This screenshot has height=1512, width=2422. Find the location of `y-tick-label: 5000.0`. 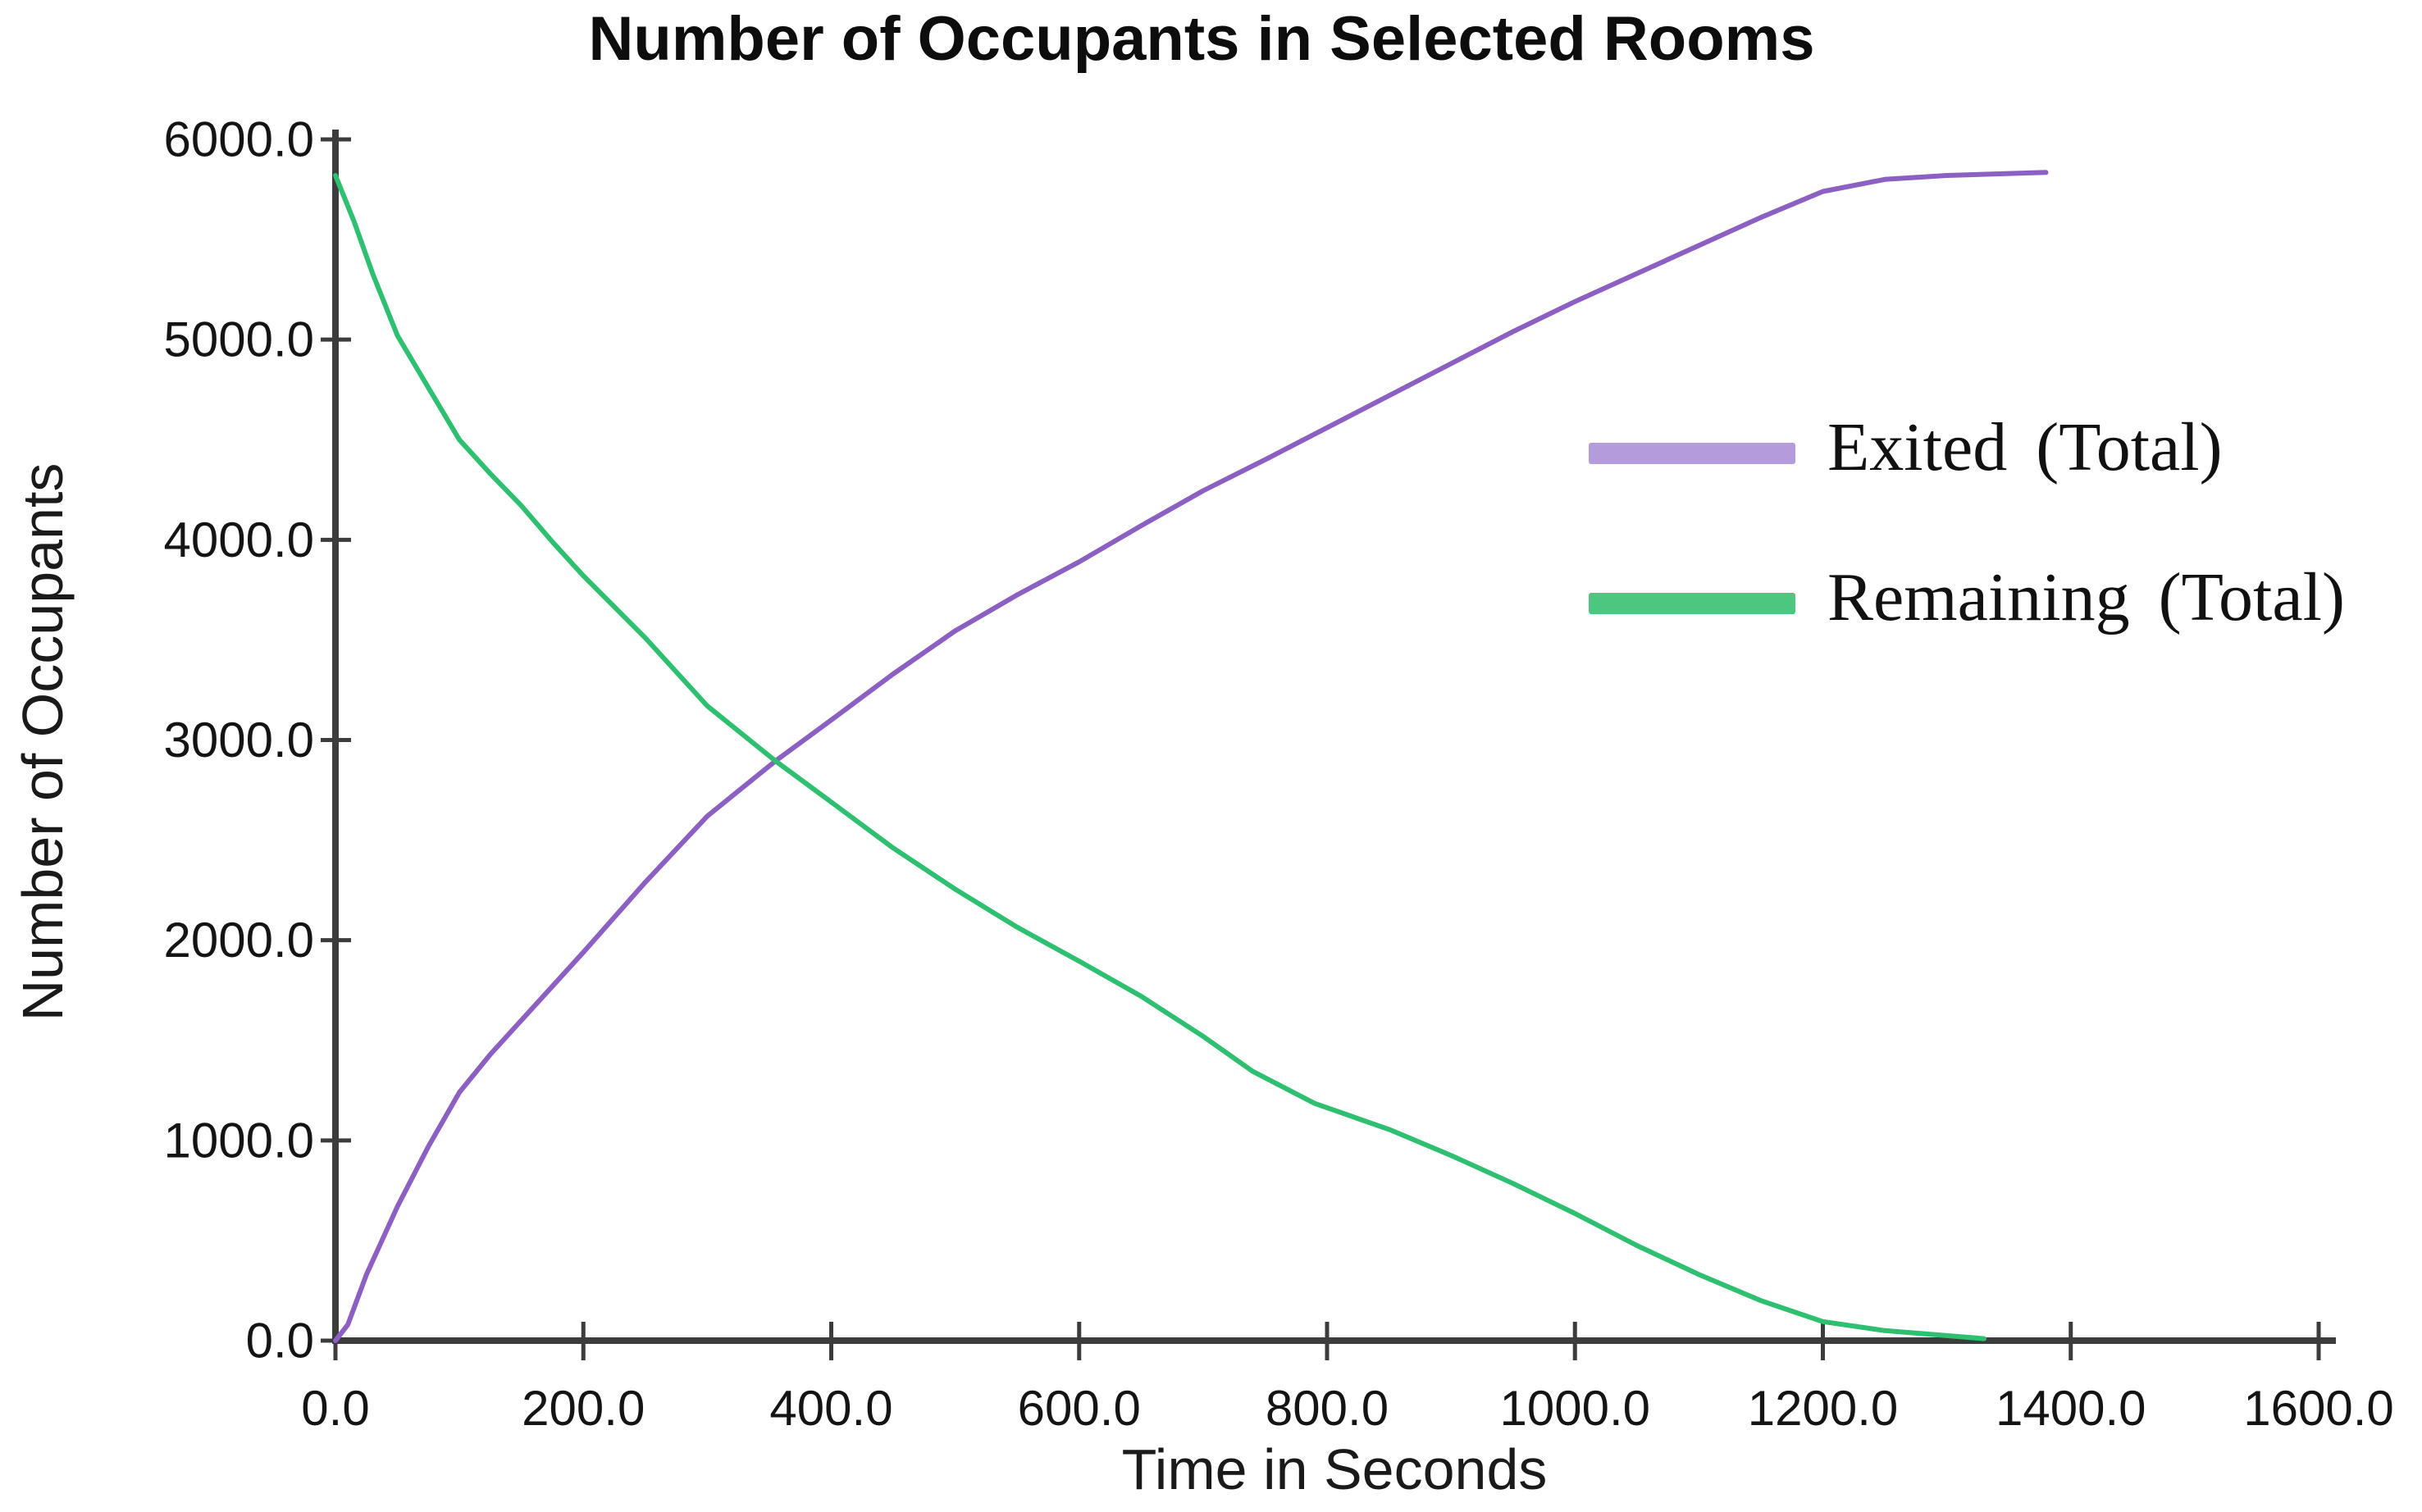

y-tick-label: 5000.0 is located at coordinates (238, 339).